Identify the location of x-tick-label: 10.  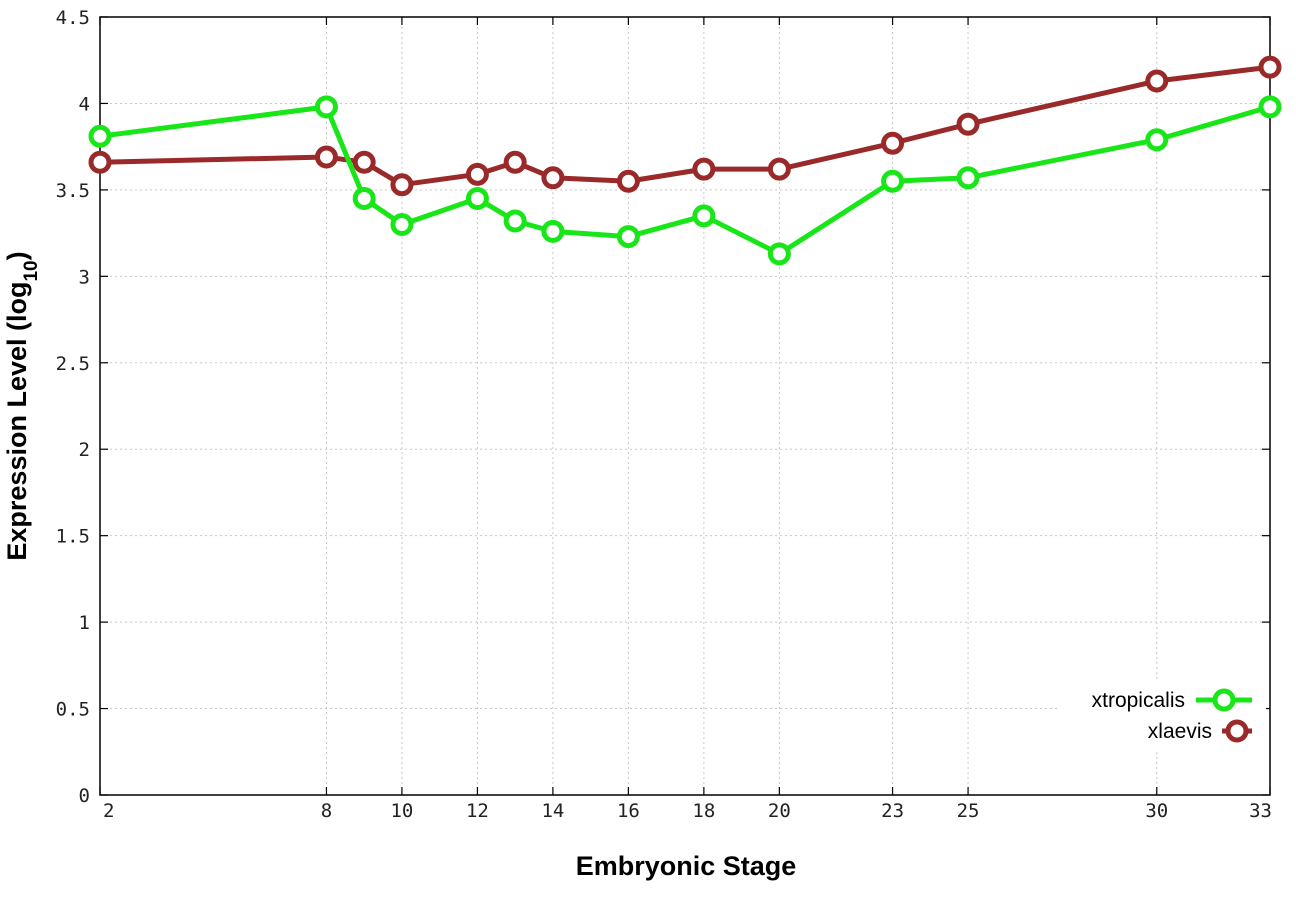
(401, 811).